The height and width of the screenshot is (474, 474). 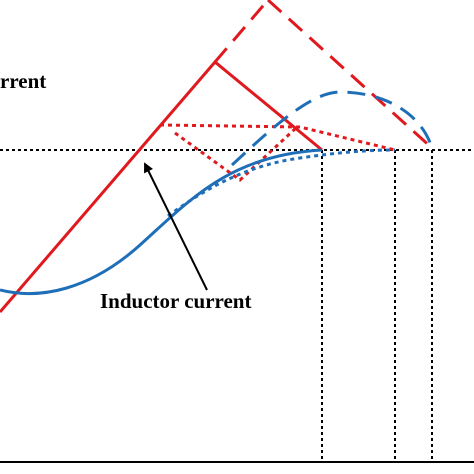 What do you see at coordinates (23, 81) in the screenshot?
I see `label: rrent` at bounding box center [23, 81].